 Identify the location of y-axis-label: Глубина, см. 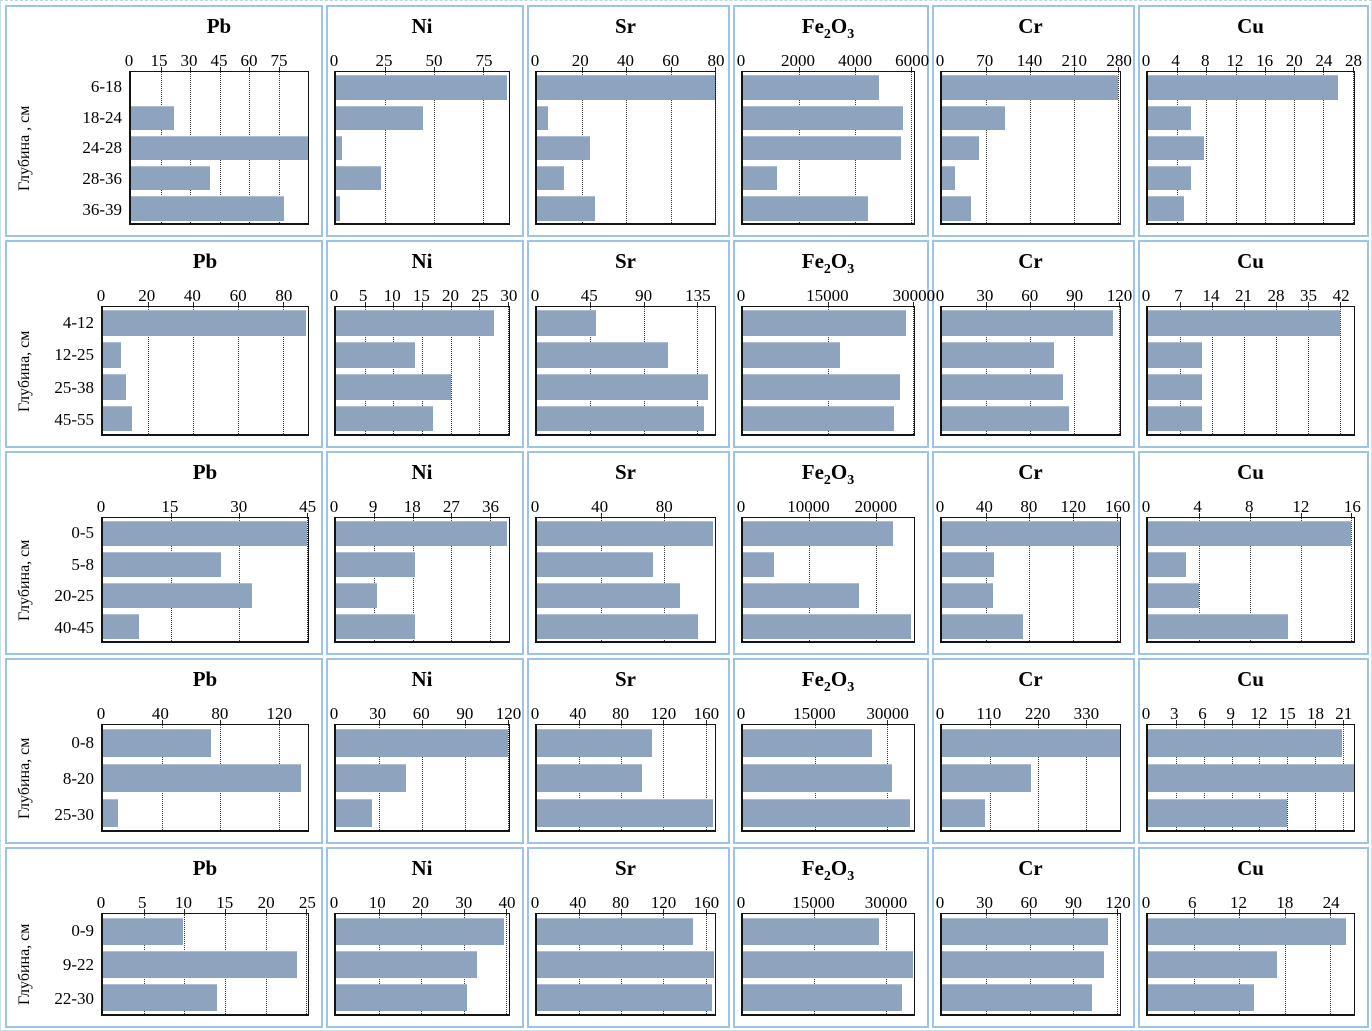
(24, 964).